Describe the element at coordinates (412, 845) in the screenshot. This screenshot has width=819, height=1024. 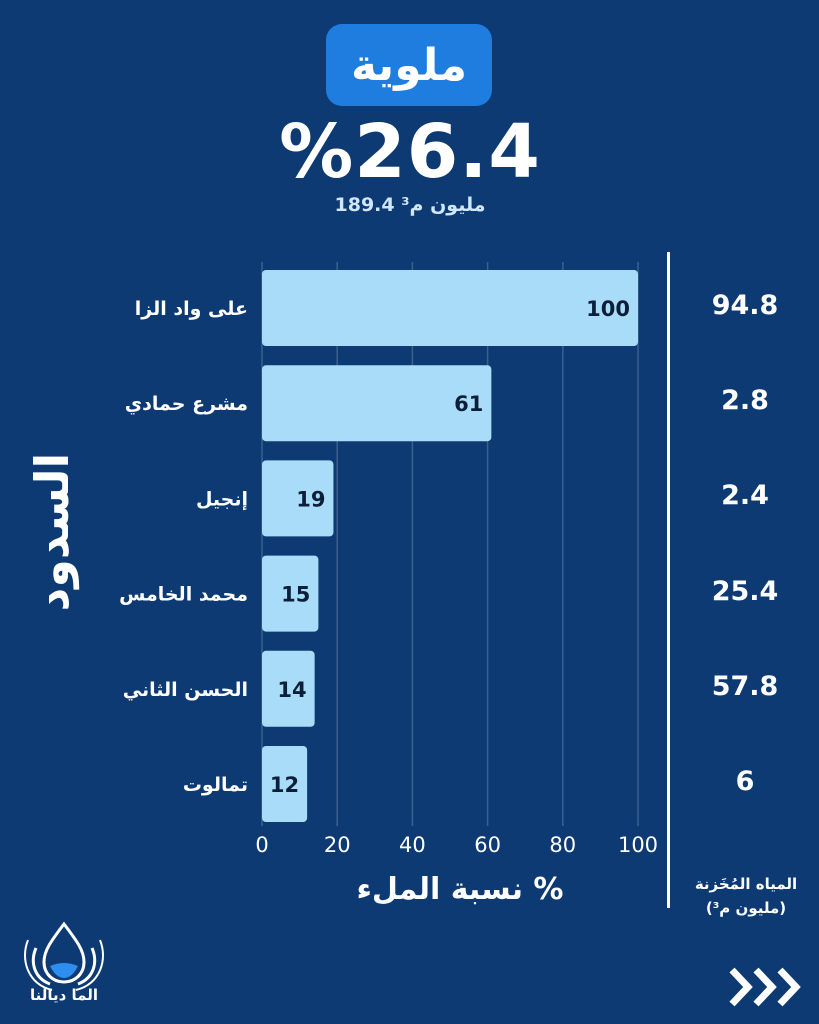
I see `x-tick-label: 40` at that location.